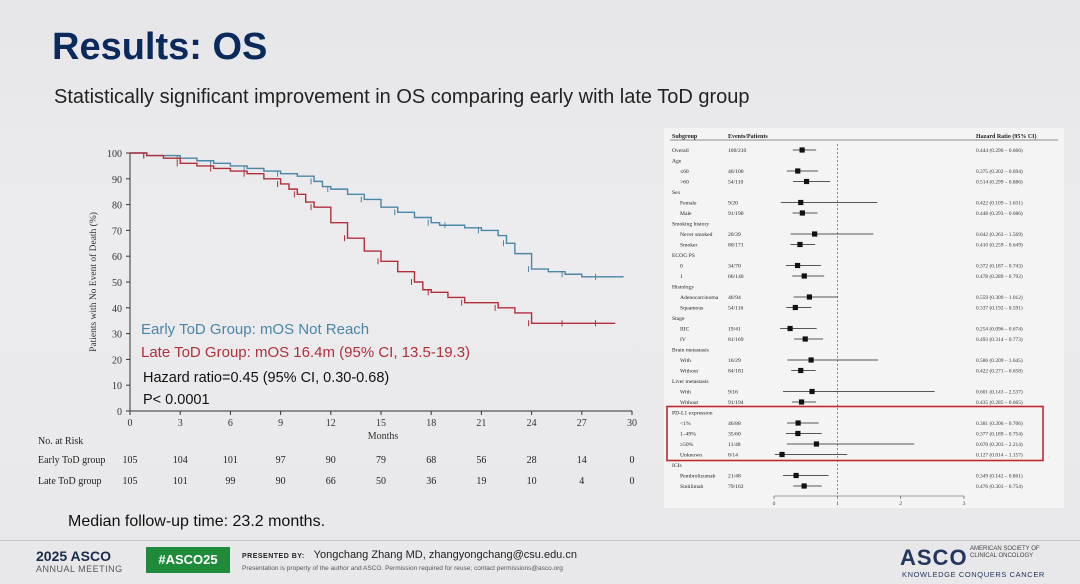 The height and width of the screenshot is (584, 1080). I want to click on forest-row-label: ≤60, so click(684, 172).